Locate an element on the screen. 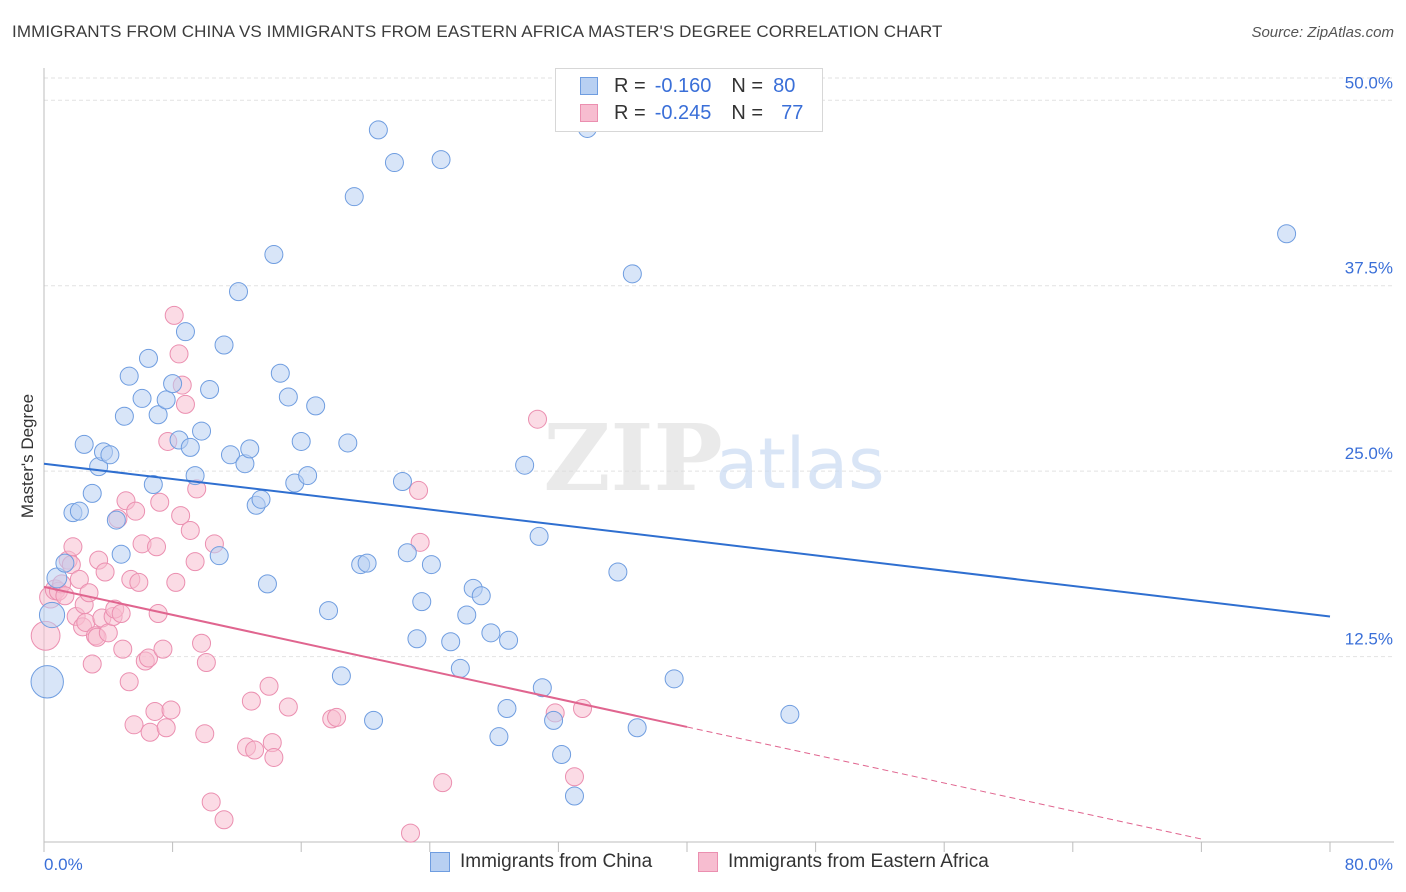 The width and height of the screenshot is (1406, 892). n-value: 80 is located at coordinates (784, 85).